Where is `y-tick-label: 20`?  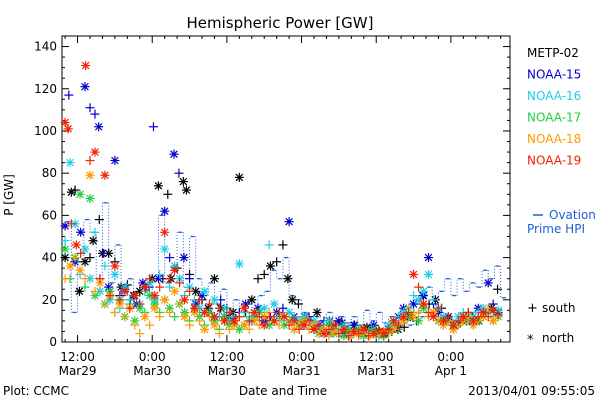
y-tick-label: 20 is located at coordinates (49, 300).